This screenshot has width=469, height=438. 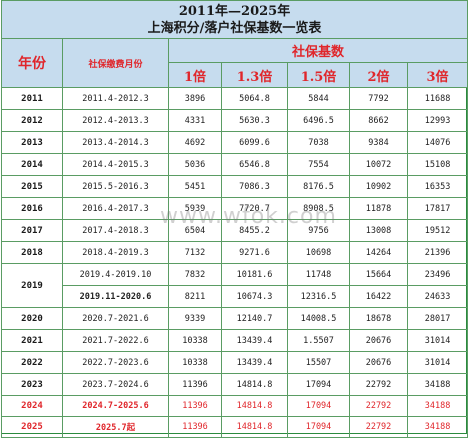 What do you see at coordinates (437, 75) in the screenshot?
I see `header-mult-3: 3倍` at bounding box center [437, 75].